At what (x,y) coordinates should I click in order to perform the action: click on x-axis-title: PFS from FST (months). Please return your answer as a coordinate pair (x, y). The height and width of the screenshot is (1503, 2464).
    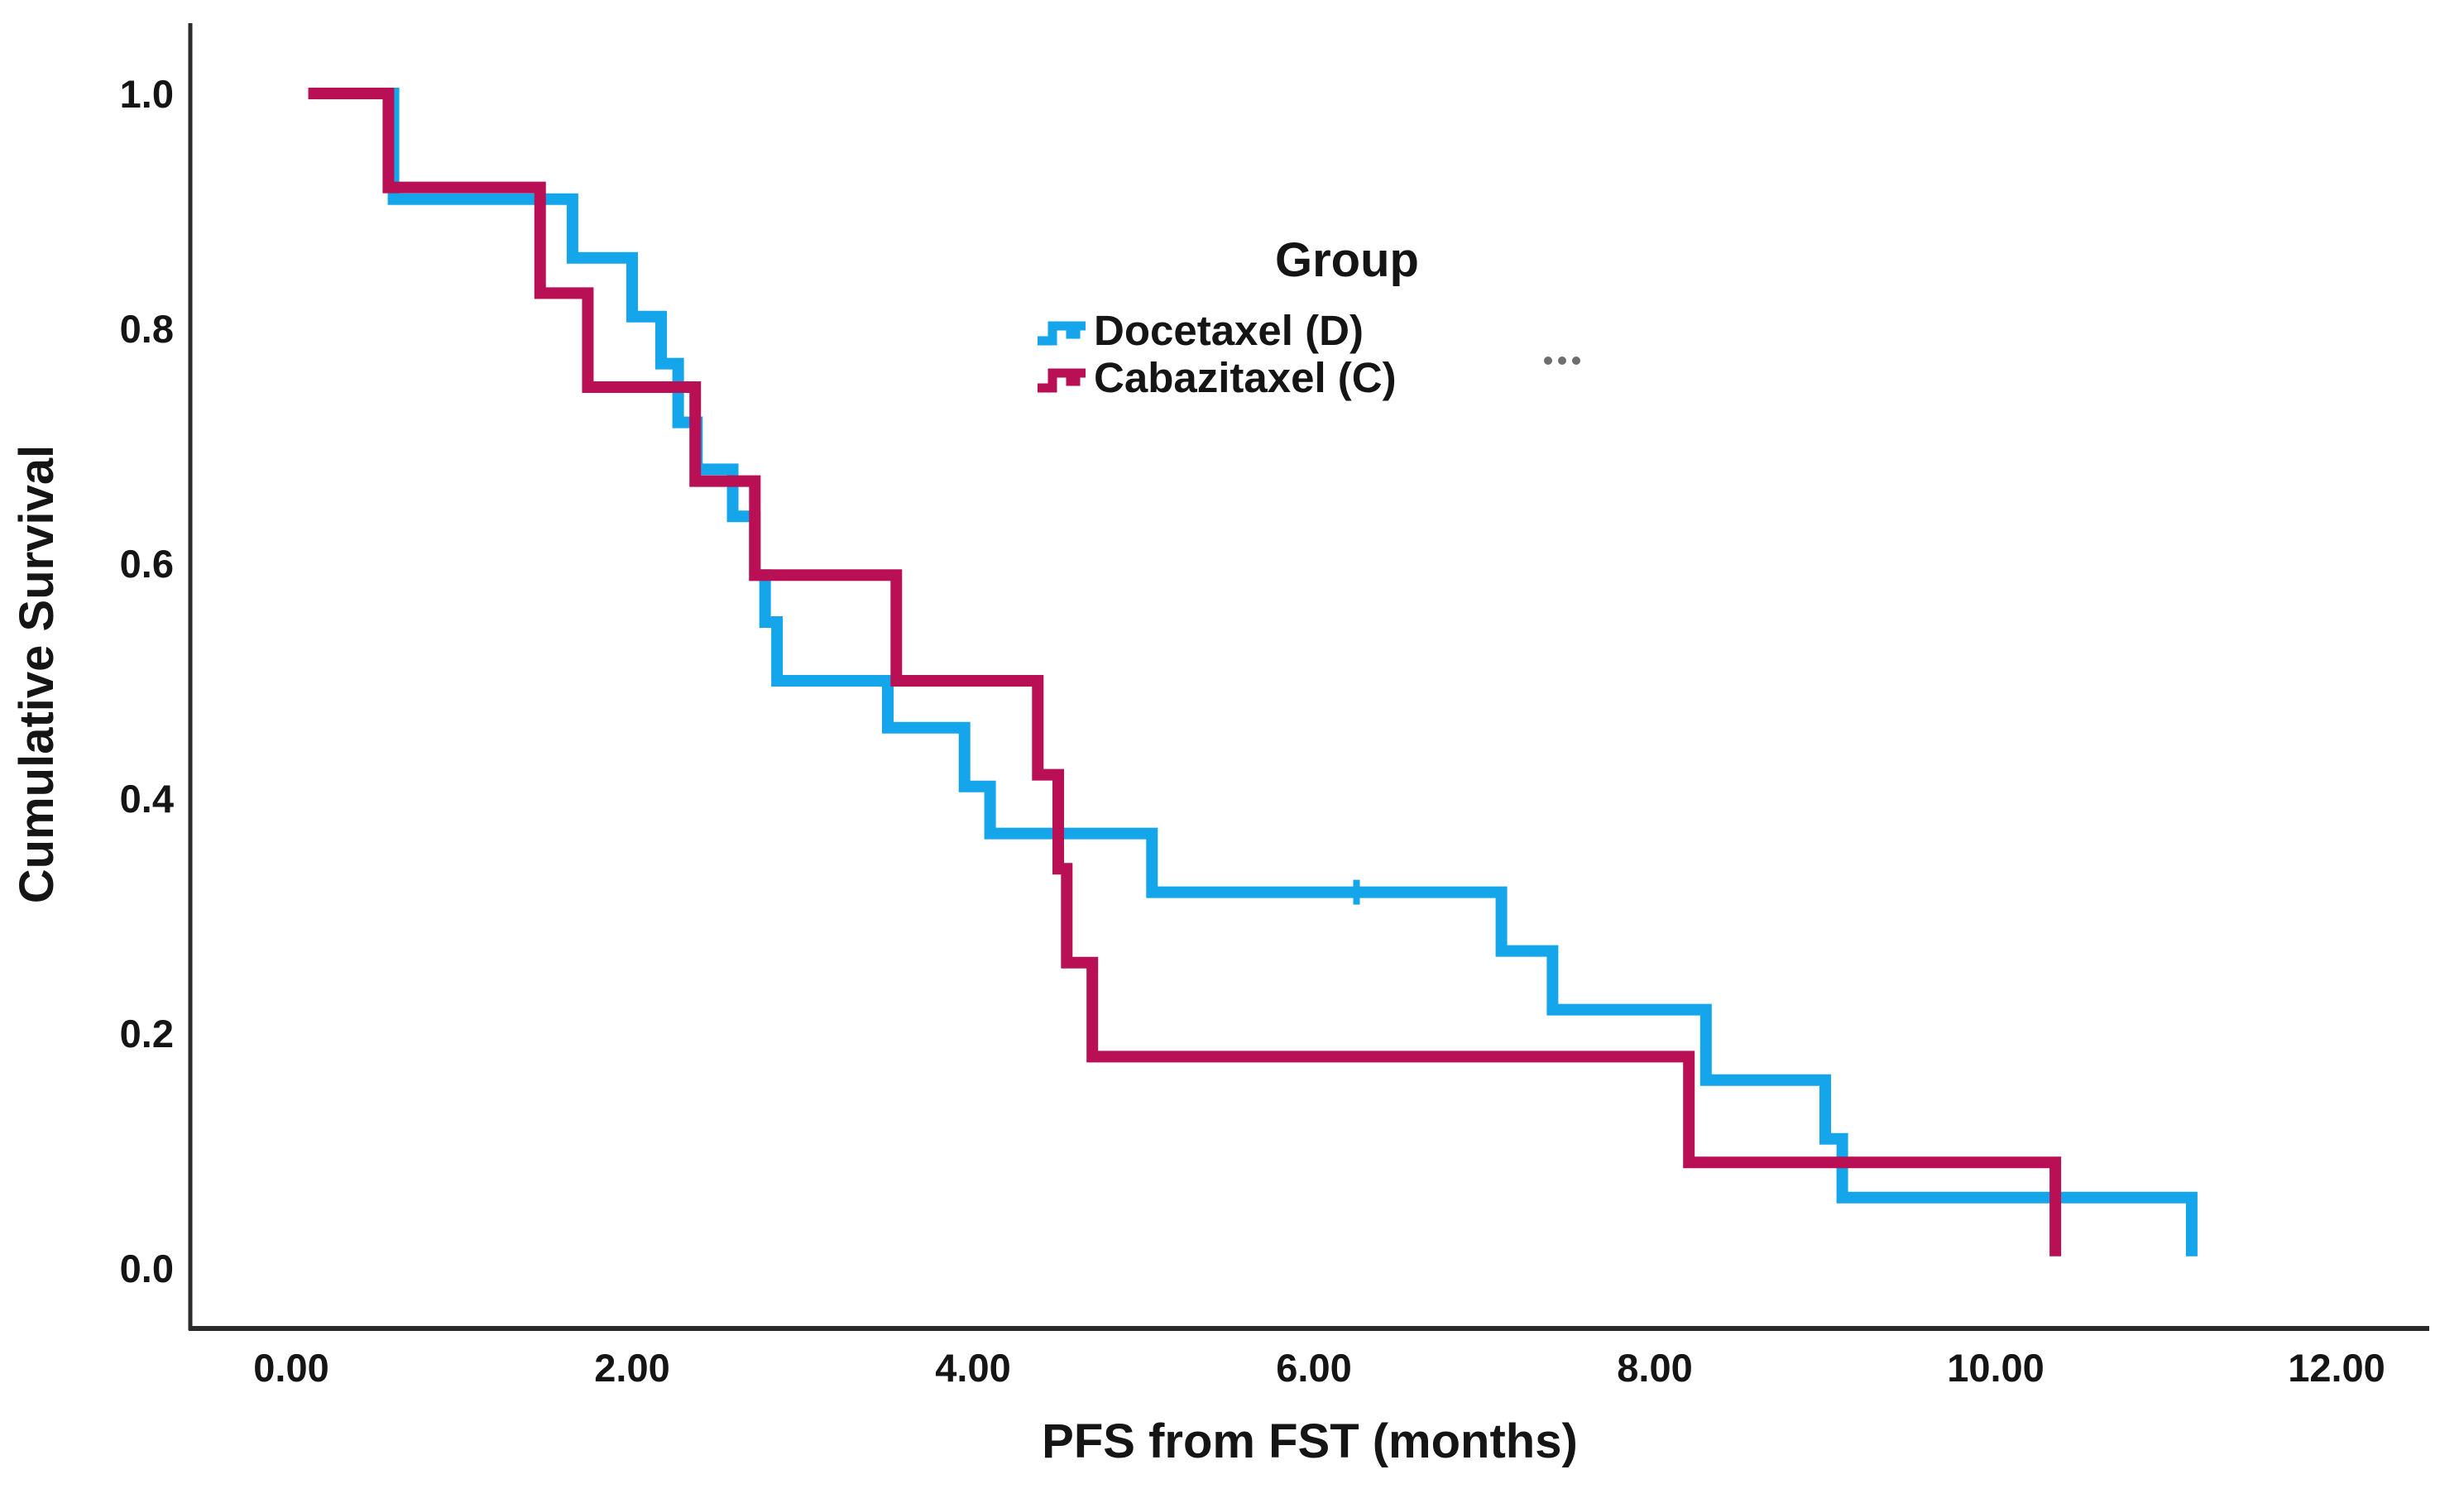
    Looking at the image, I should click on (1310, 1441).